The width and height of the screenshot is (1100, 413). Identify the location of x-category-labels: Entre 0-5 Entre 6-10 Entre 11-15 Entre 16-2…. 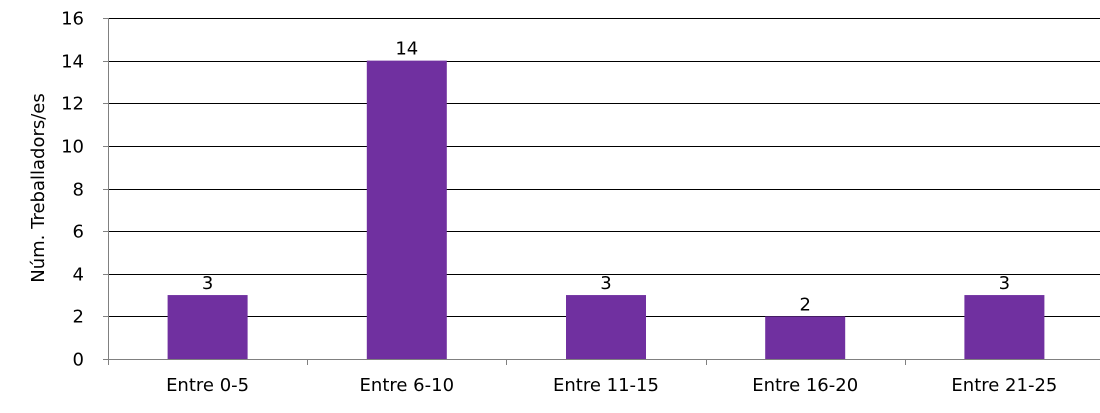
(611, 385).